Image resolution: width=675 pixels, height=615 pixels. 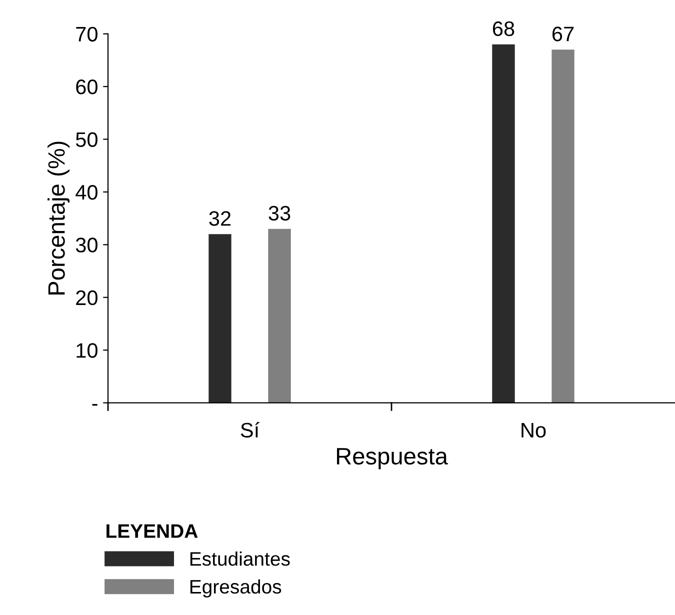 I want to click on data-label: 68, so click(x=503, y=28).